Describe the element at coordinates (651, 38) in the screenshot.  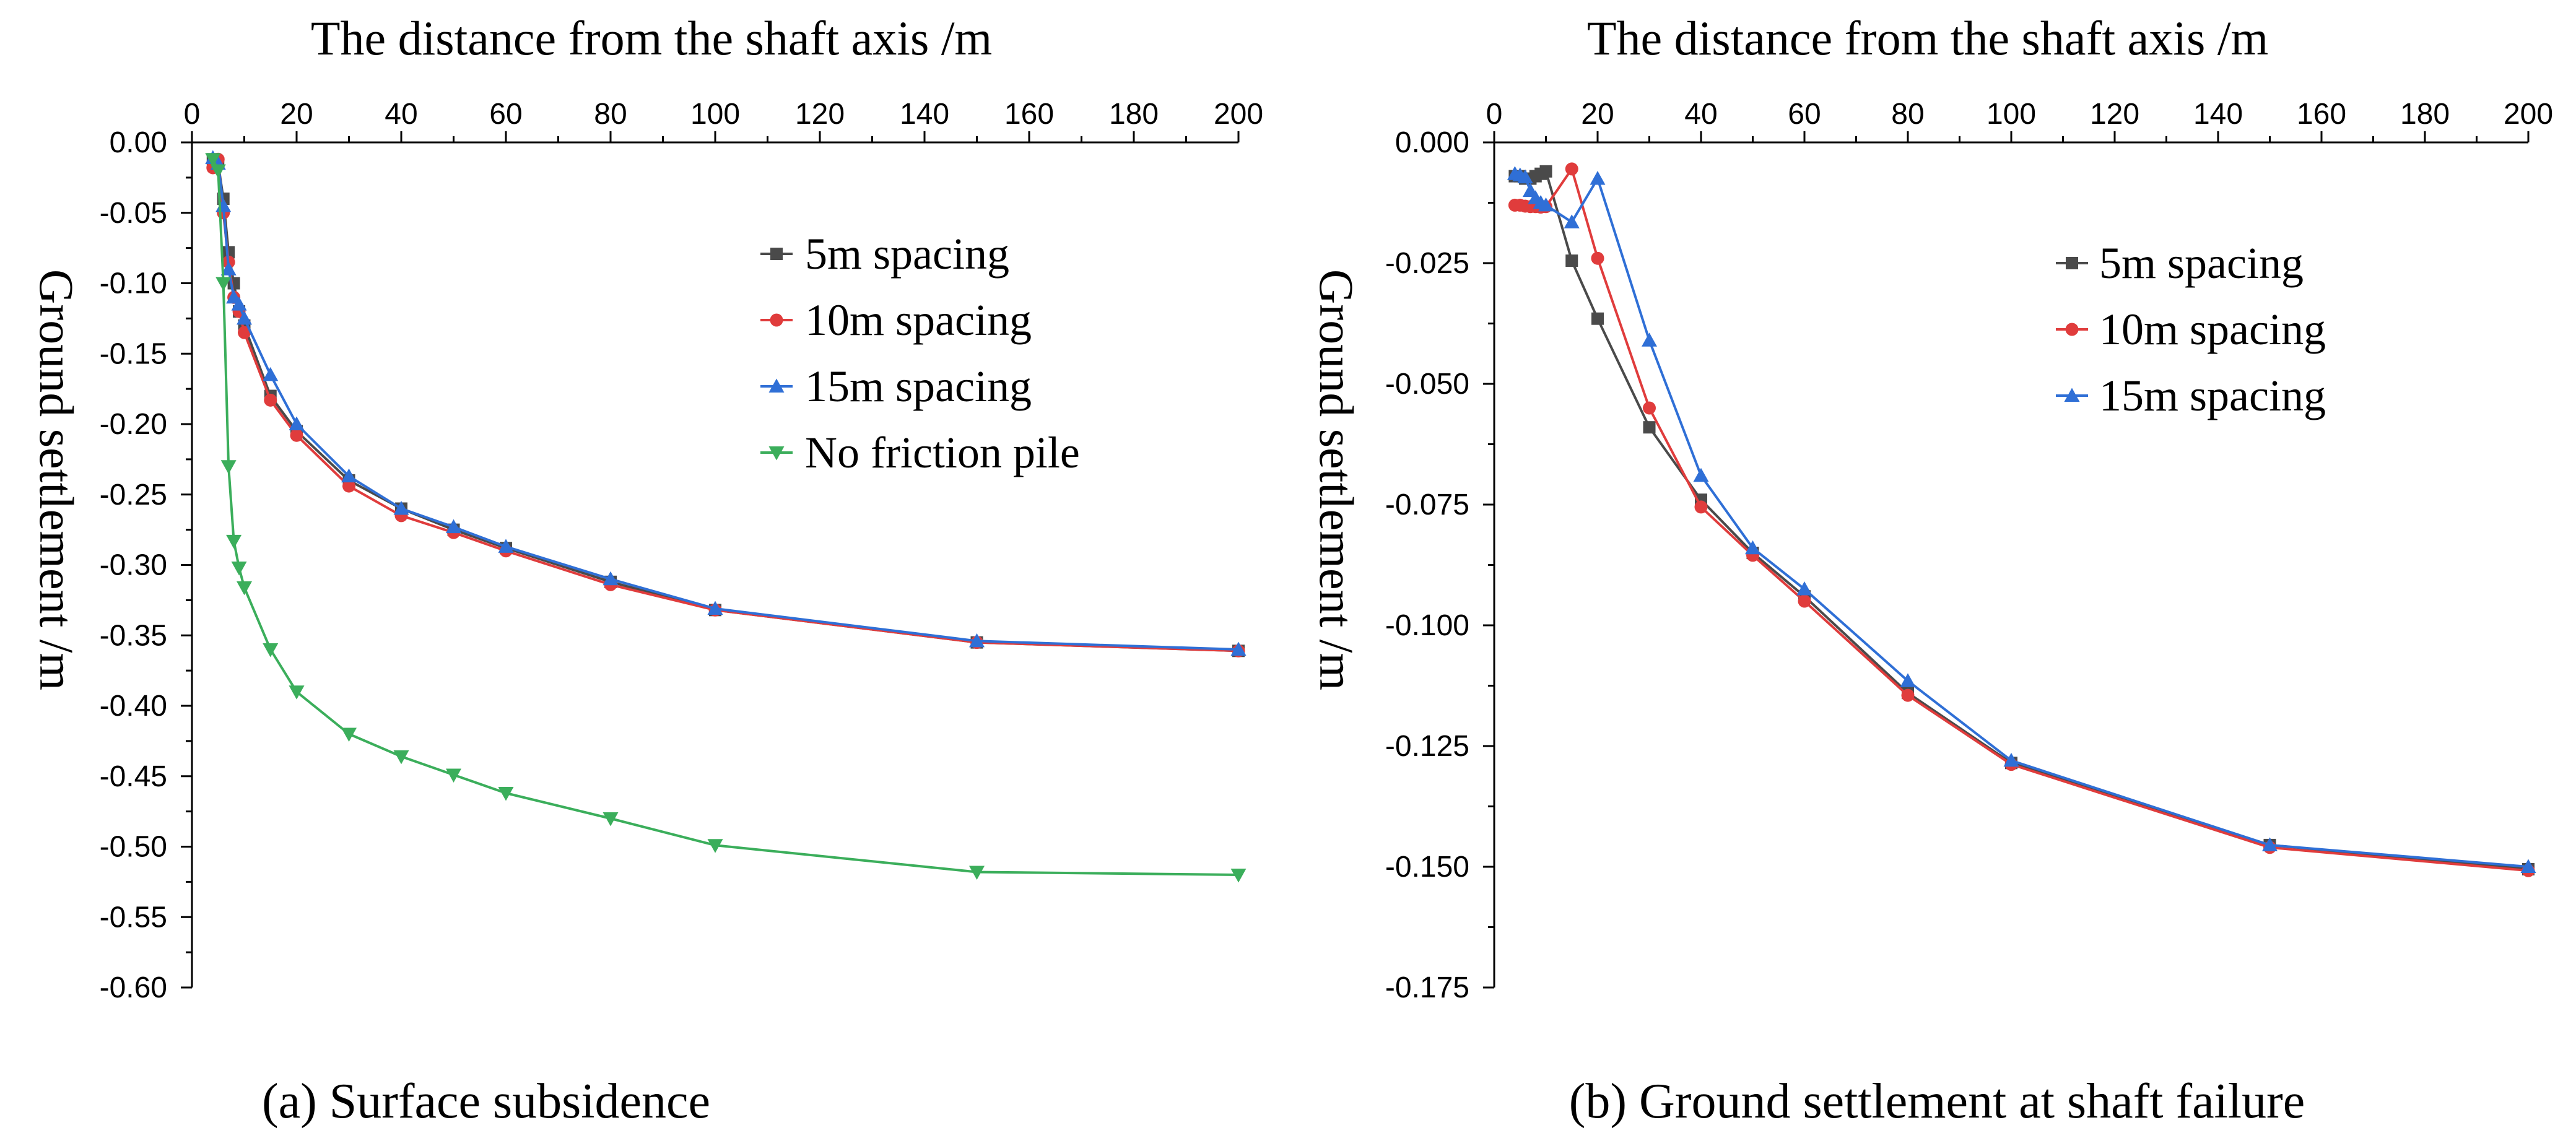
I see `chart-a-x-axis-title: The distance from the shaft axis /m` at that location.